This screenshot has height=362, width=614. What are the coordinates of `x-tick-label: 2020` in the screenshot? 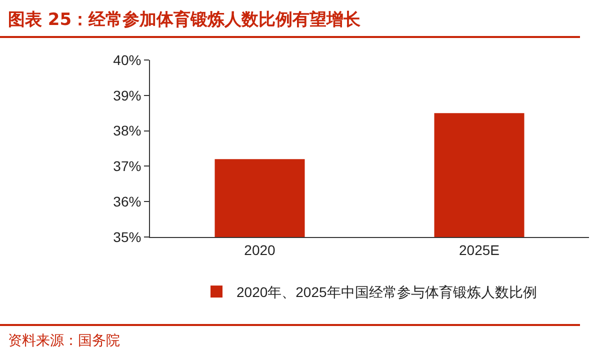 It's located at (260, 250).